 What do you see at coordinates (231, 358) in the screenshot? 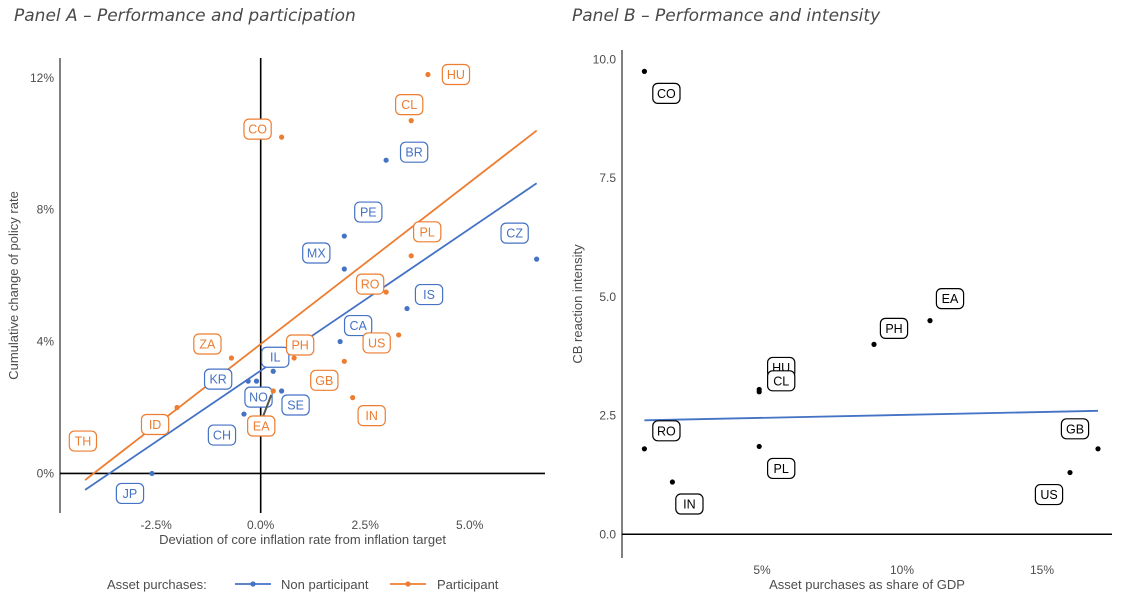
I see `point-za` at bounding box center [231, 358].